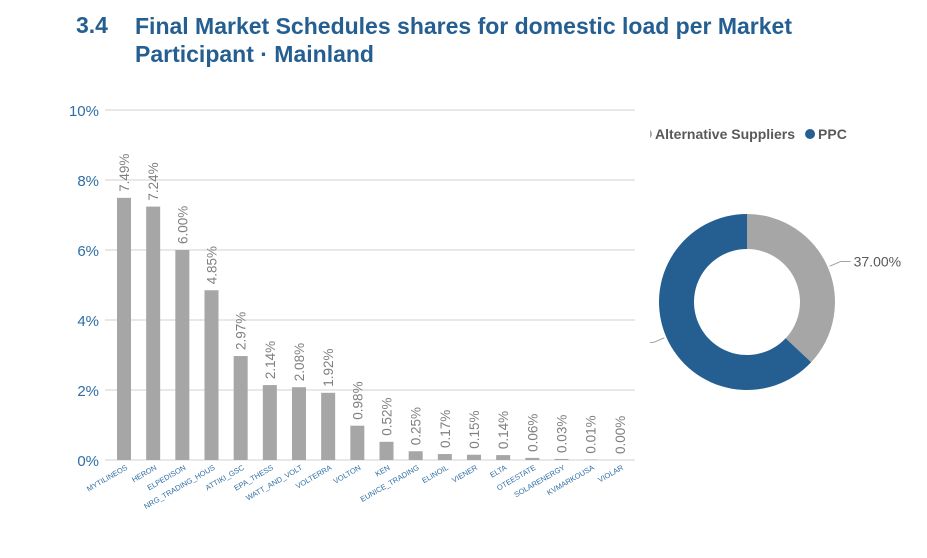 This screenshot has width=927, height=558. What do you see at coordinates (498, 471) in the screenshot?
I see `x-tick-label: ELTA` at bounding box center [498, 471].